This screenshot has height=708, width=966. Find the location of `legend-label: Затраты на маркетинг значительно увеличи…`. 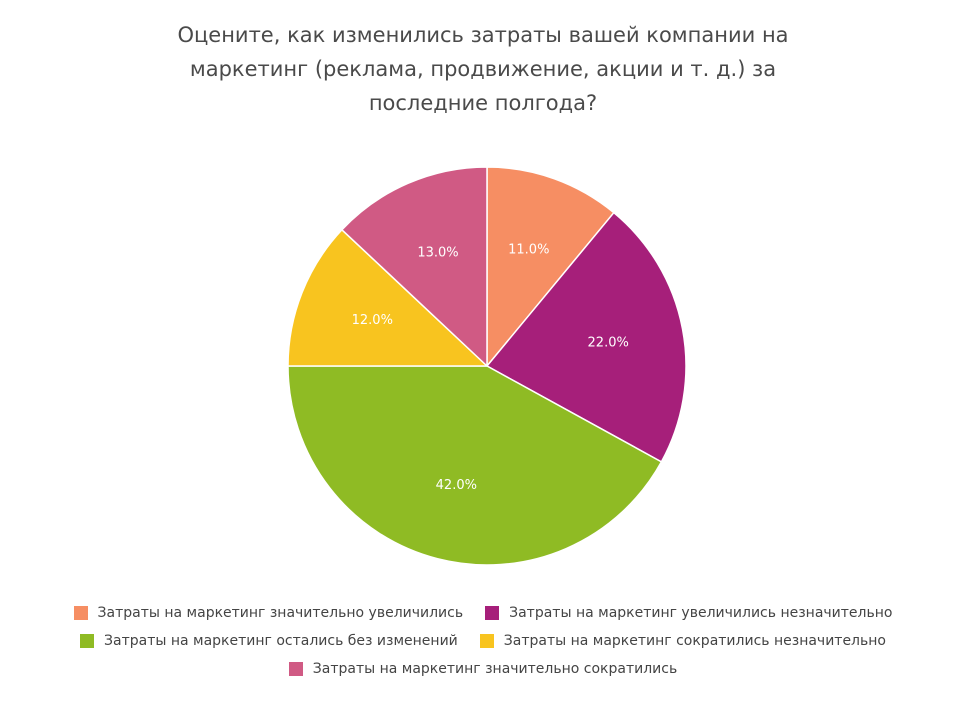

legend-label: Затраты на маркетинг значительно увеличи… is located at coordinates (280, 613).